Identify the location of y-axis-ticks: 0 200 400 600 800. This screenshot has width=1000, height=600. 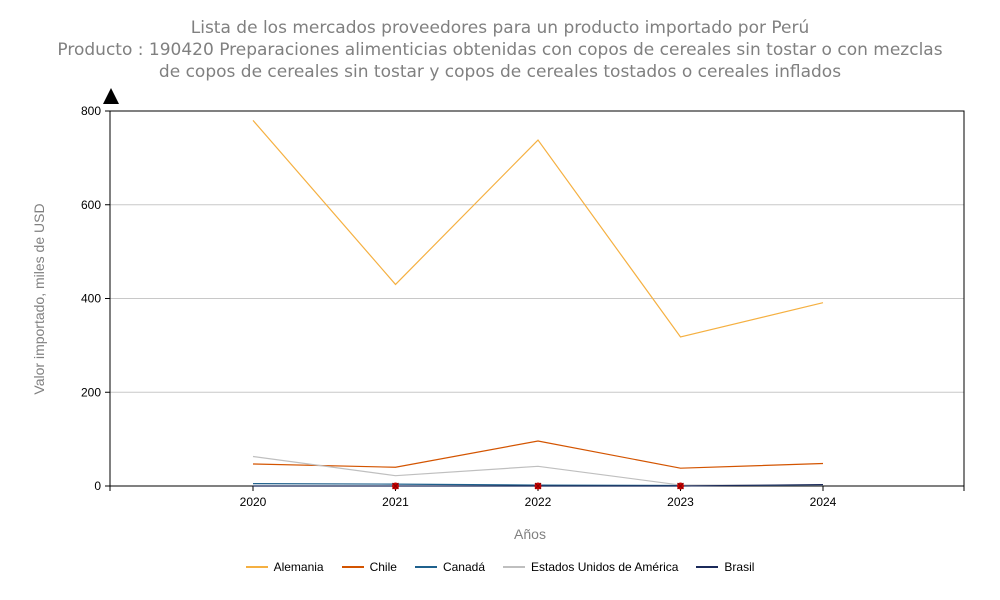
(95, 298).